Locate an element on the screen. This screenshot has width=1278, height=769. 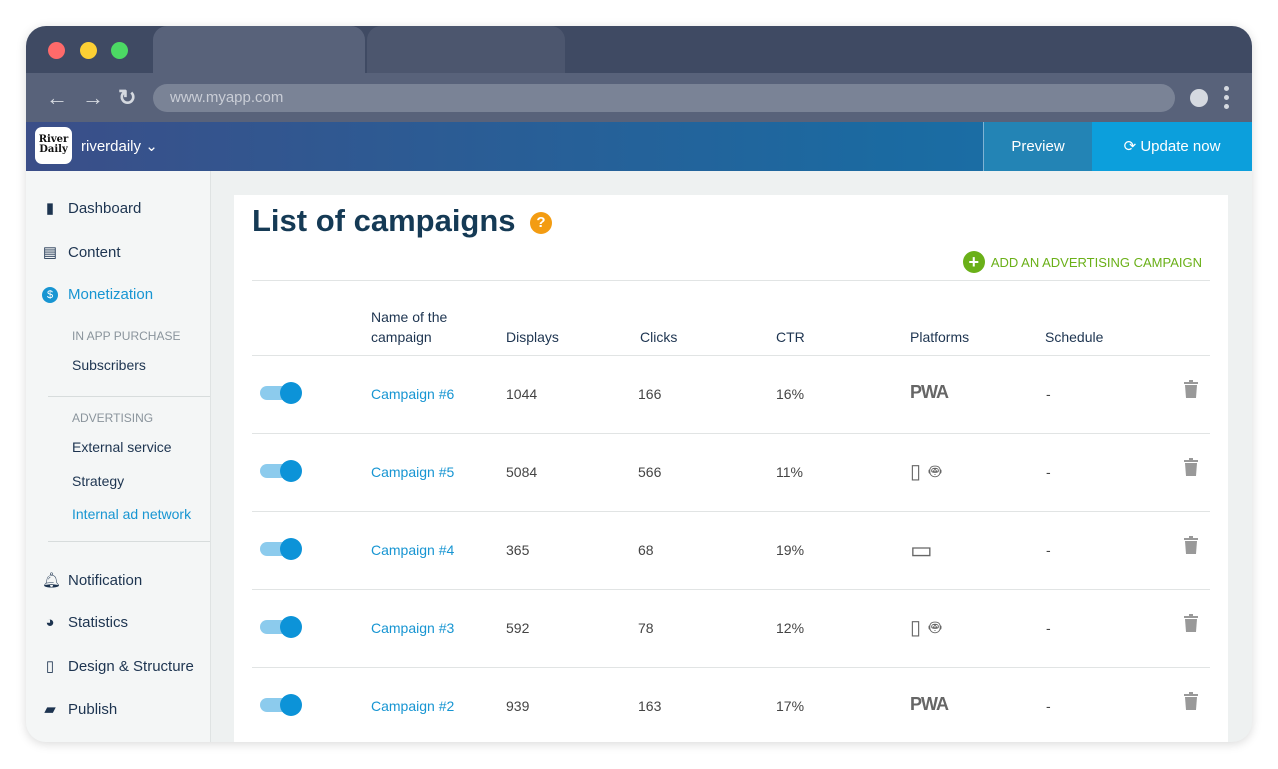
tablet-icon: ▭ is located at coordinates (921, 550).